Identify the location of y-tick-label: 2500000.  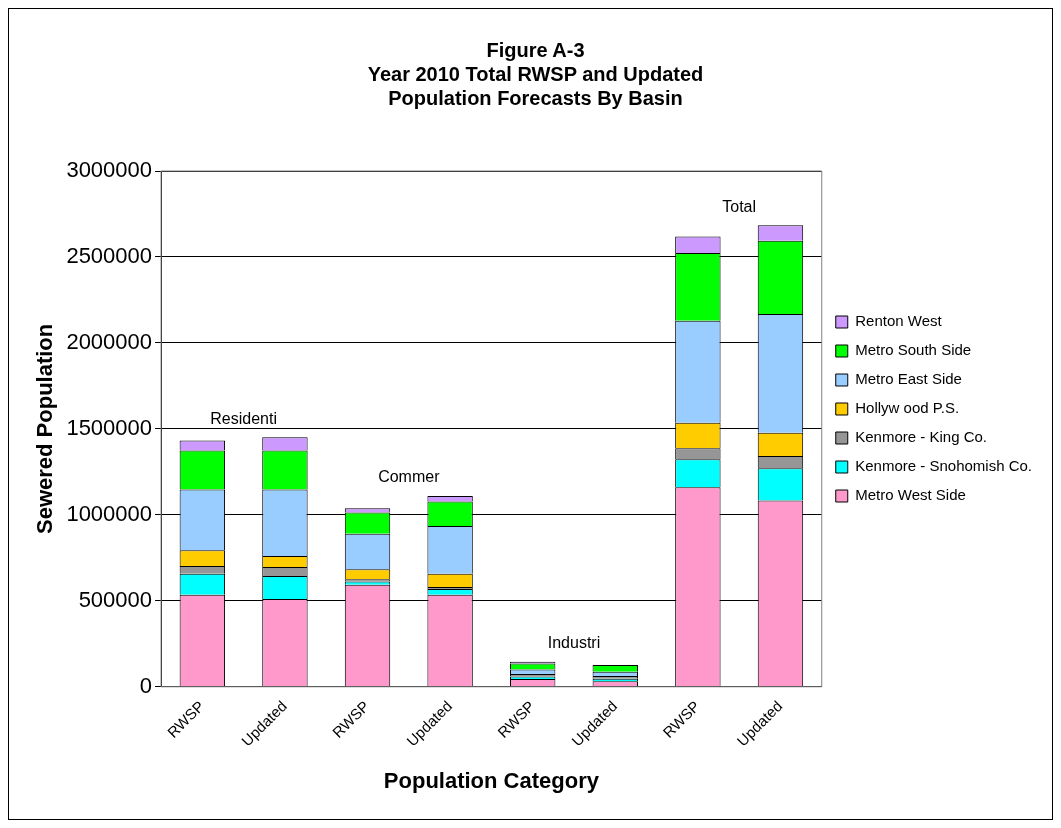
(109, 256).